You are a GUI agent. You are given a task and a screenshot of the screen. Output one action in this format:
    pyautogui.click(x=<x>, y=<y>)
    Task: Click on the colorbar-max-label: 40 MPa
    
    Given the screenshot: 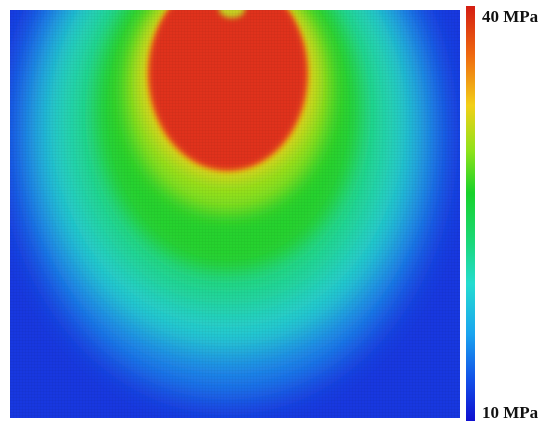 What is the action you would take?
    pyautogui.click(x=510, y=16)
    